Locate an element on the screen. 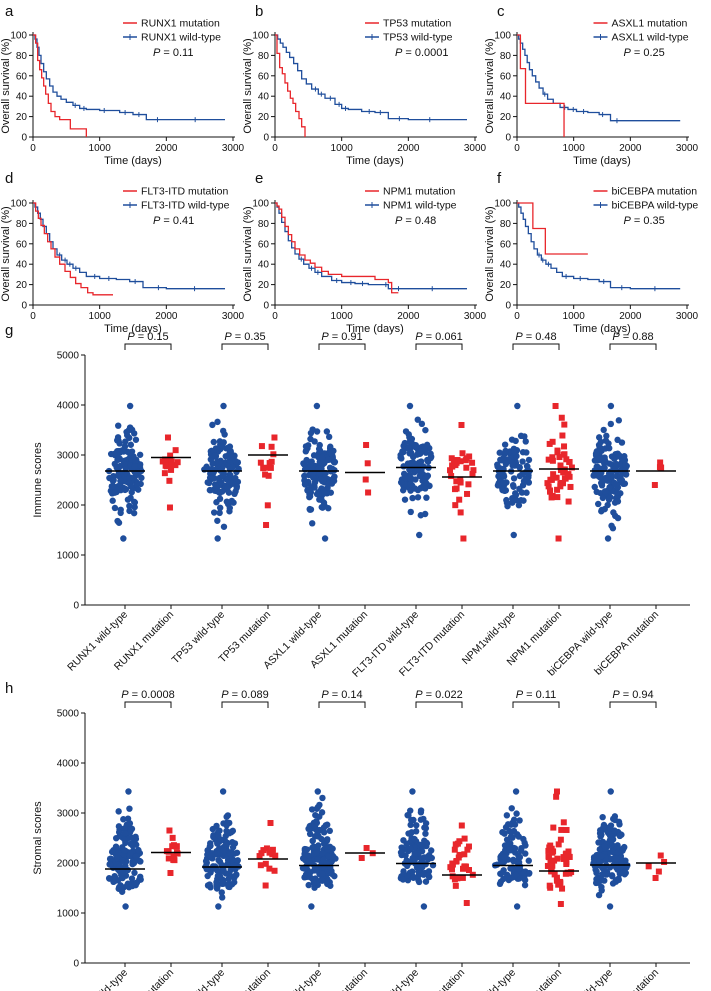  legend-label-wildtype: ASXL1 wild-type is located at coordinates (650, 38).